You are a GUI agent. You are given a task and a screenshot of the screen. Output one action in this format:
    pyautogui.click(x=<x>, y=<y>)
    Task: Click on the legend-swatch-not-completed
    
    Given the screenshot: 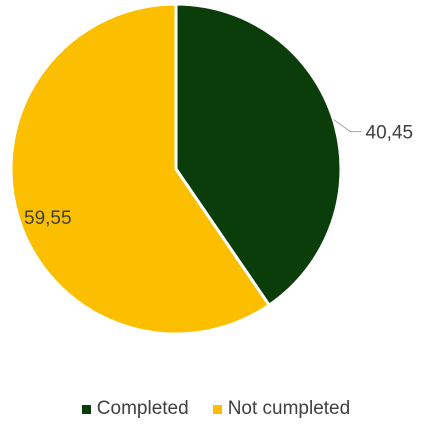 What is the action you would take?
    pyautogui.click(x=217, y=409)
    